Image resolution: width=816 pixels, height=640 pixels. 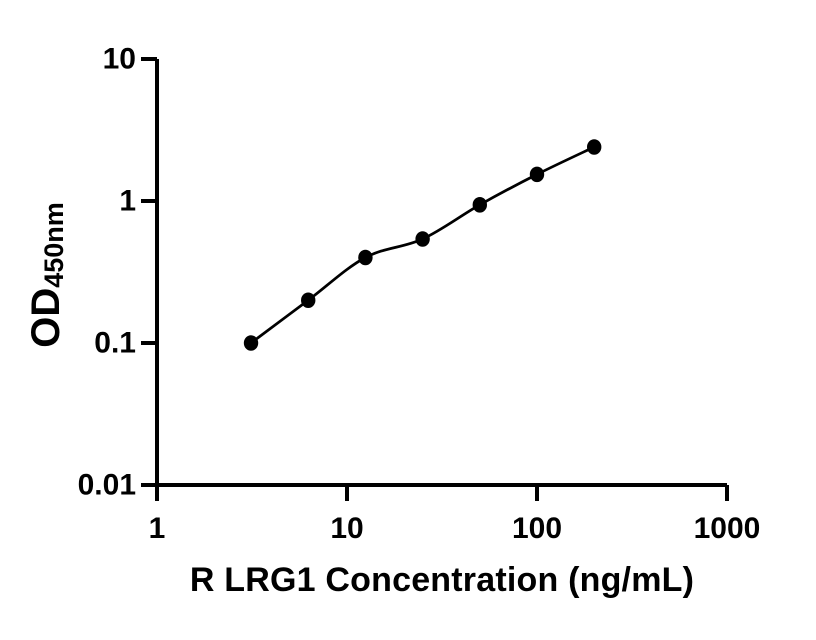 I want to click on y-tick-label: 0.1, so click(x=115, y=343).